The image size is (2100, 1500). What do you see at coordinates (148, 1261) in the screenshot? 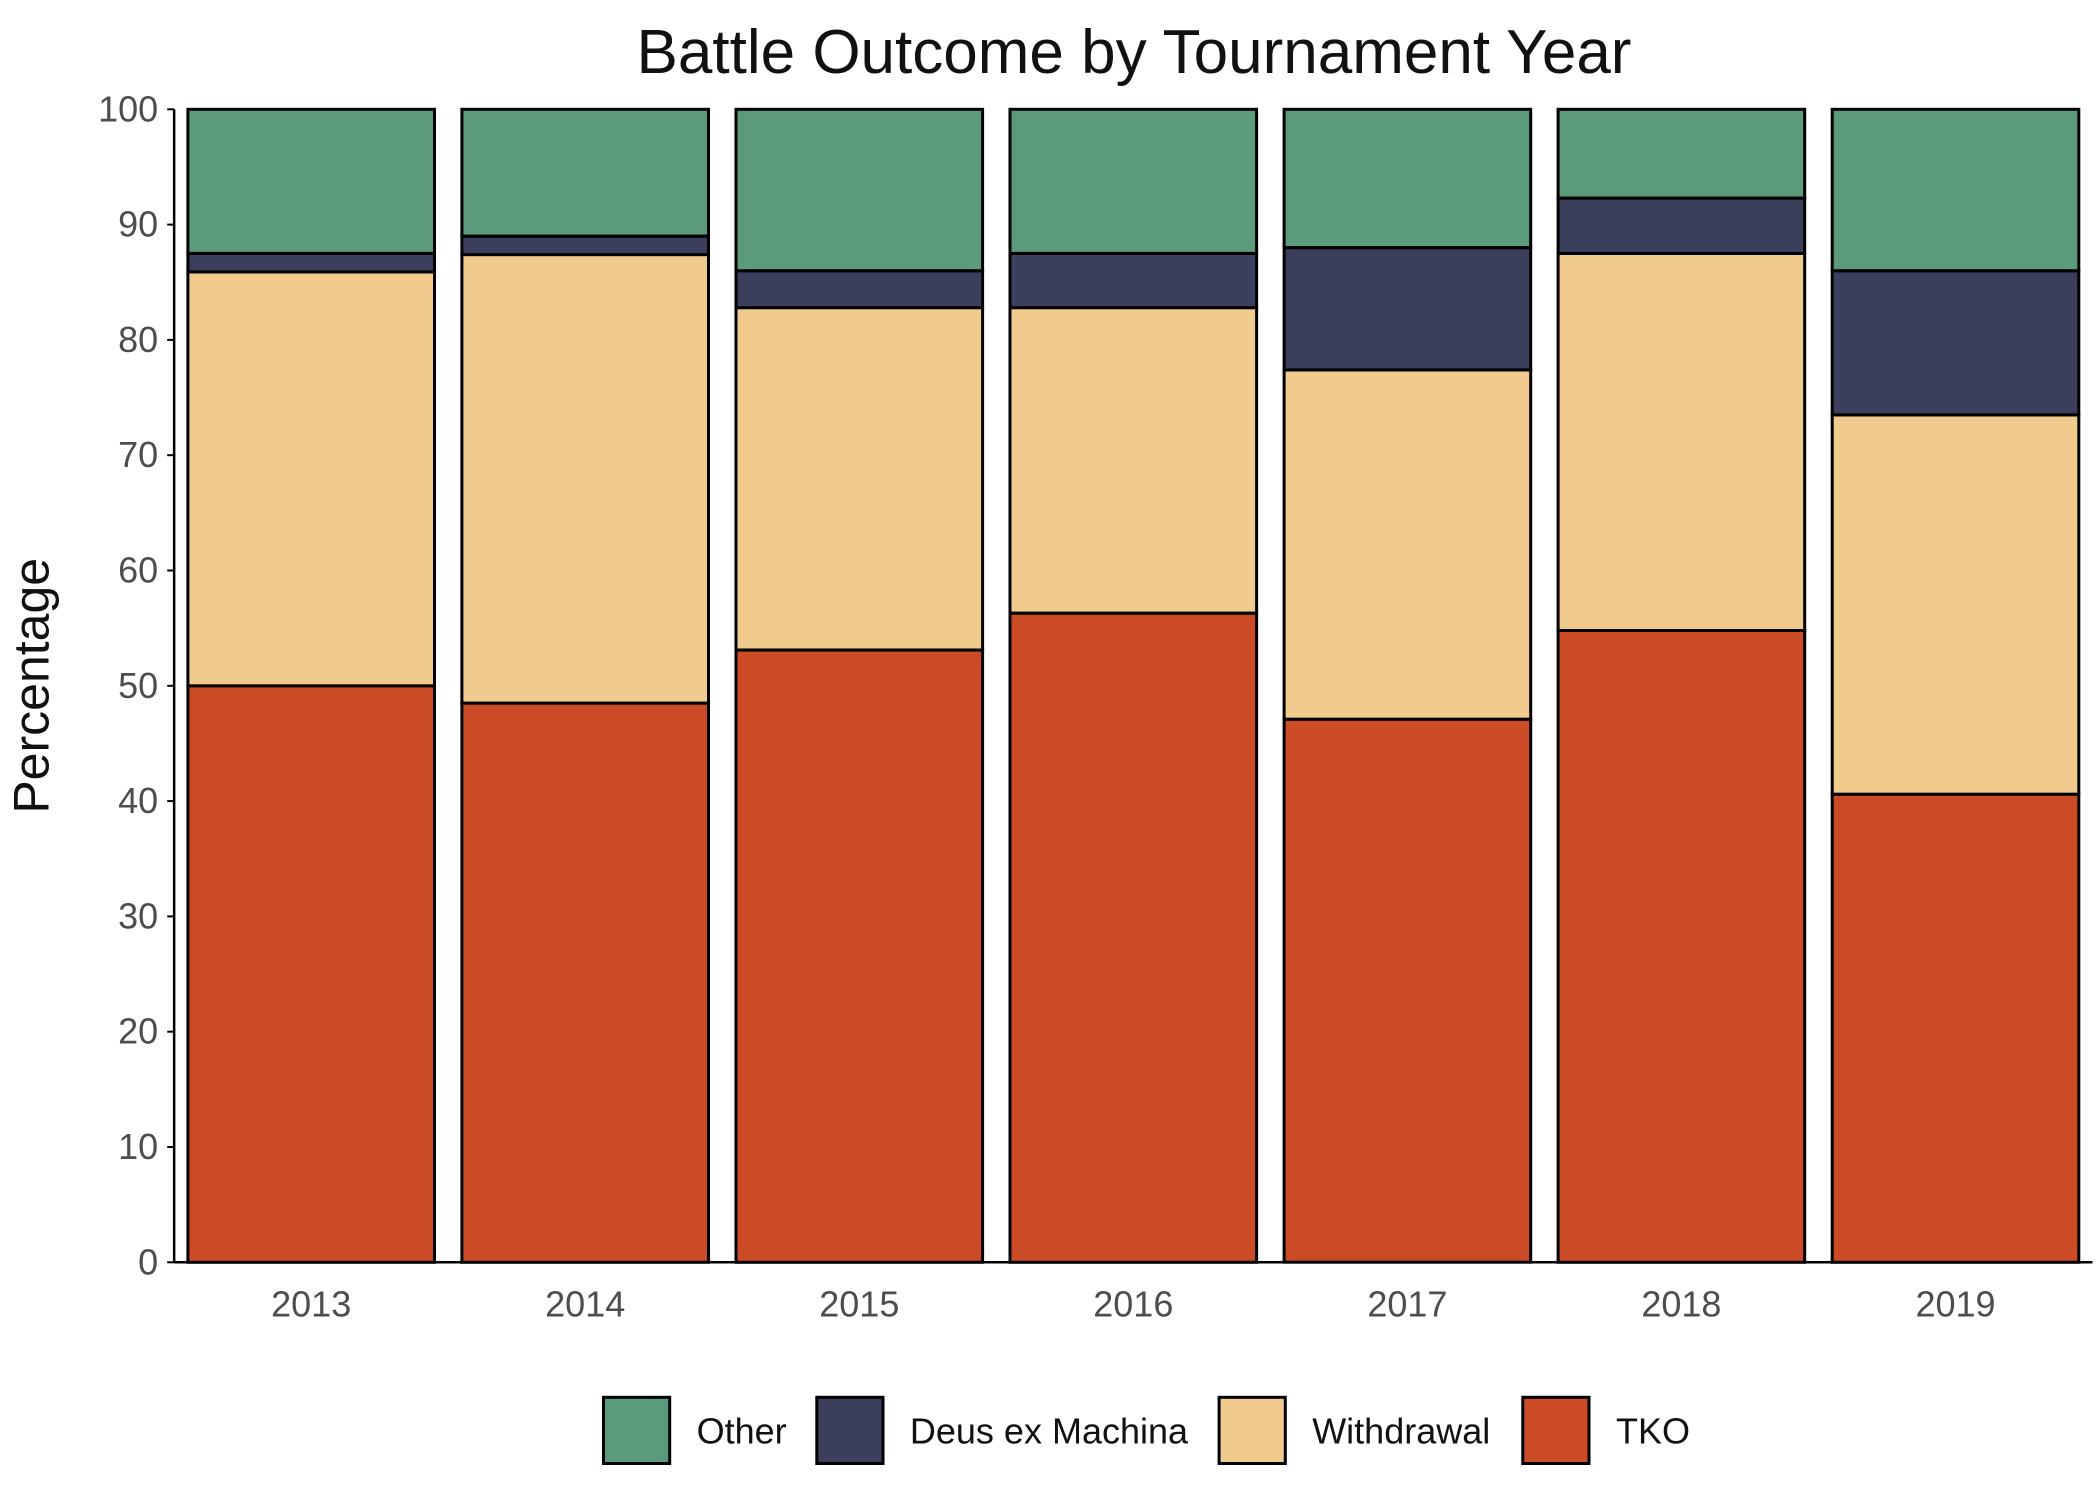
I see `y-tick-label: 0` at bounding box center [148, 1261].